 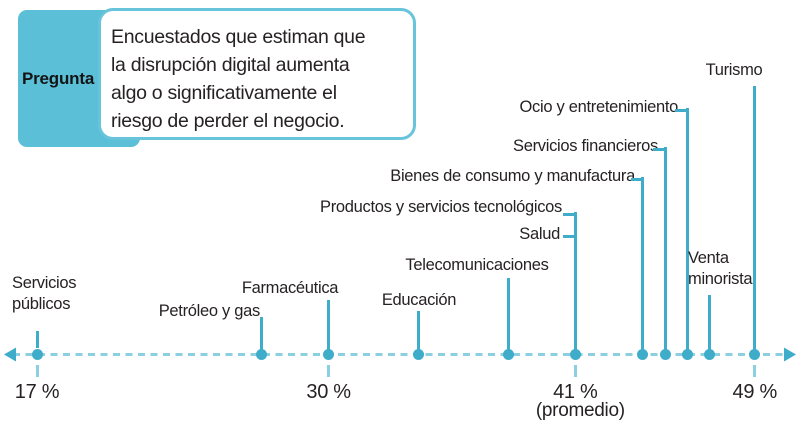 I want to click on question-text-line: algo o significativamente el, so click(x=224, y=93).